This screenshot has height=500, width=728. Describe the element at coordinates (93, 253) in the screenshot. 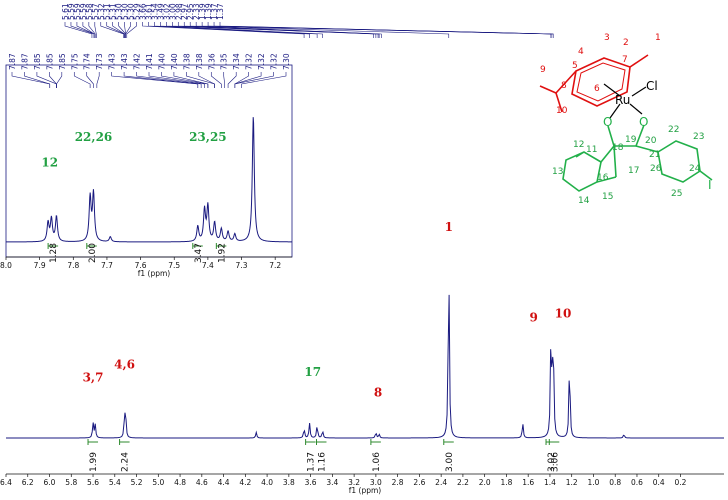

I see `integral-value: 2.00` at that location.